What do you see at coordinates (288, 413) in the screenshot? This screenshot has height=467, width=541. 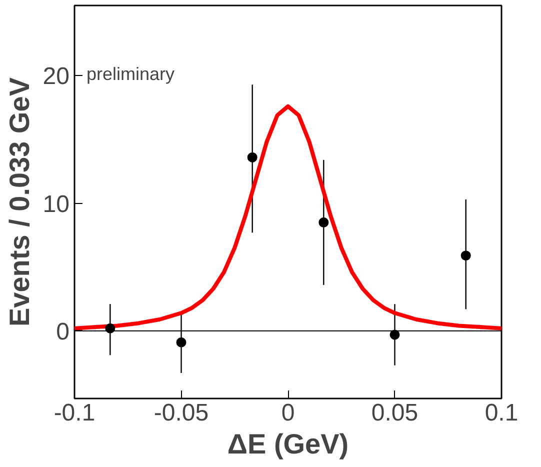 I see `x-tick-label: 0` at bounding box center [288, 413].